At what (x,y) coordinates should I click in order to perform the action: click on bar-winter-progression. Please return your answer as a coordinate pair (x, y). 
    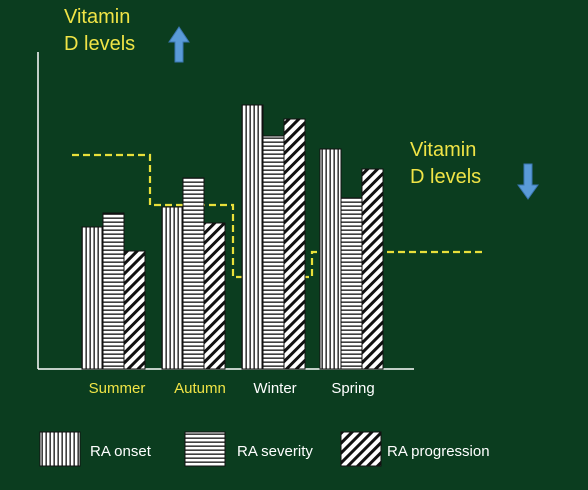
    Looking at the image, I should click on (294, 244).